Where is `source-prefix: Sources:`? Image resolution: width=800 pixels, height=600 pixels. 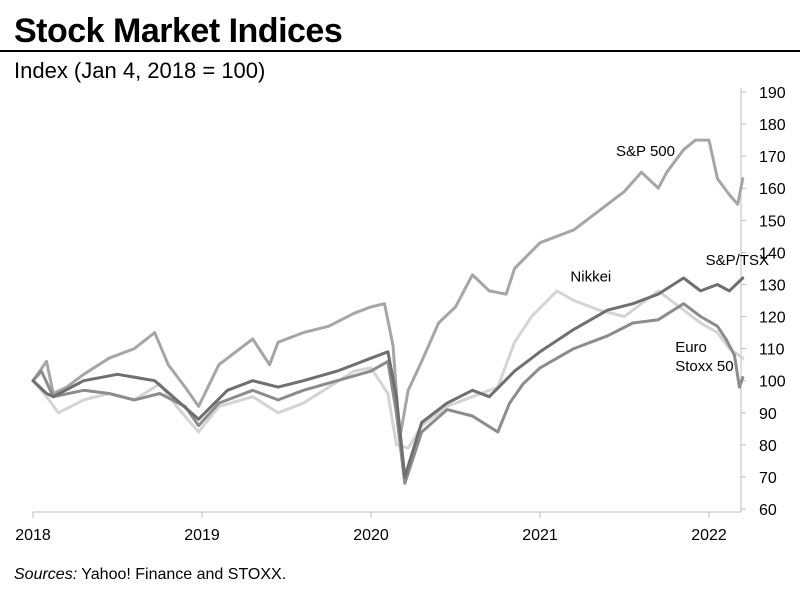 source-prefix: Sources: is located at coordinates (46, 574).